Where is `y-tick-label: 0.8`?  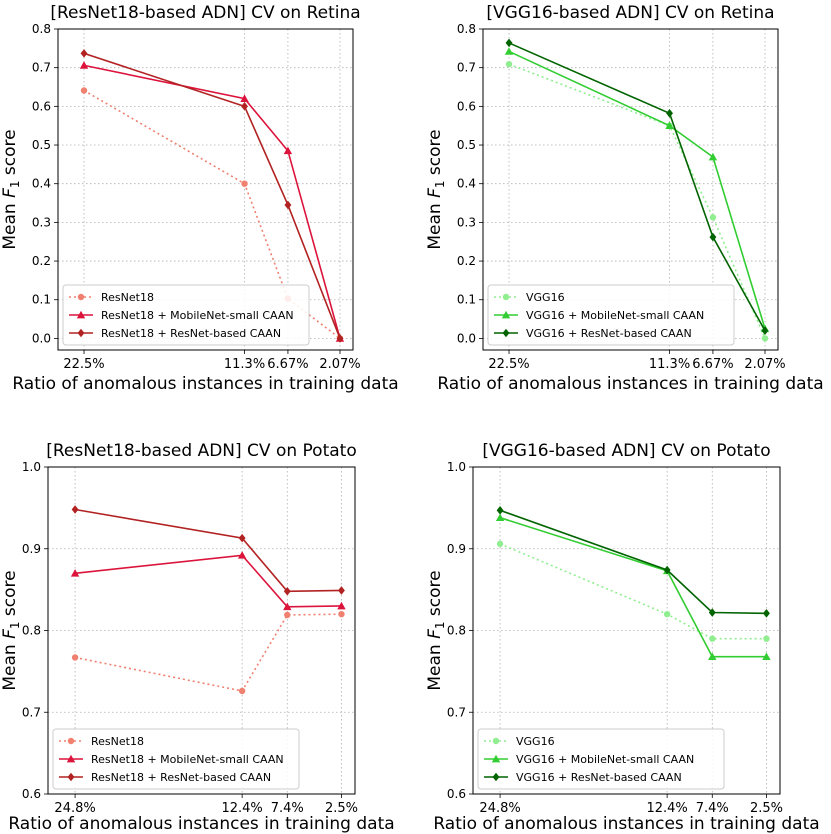
y-tick-label: 0.8 is located at coordinates (466, 29).